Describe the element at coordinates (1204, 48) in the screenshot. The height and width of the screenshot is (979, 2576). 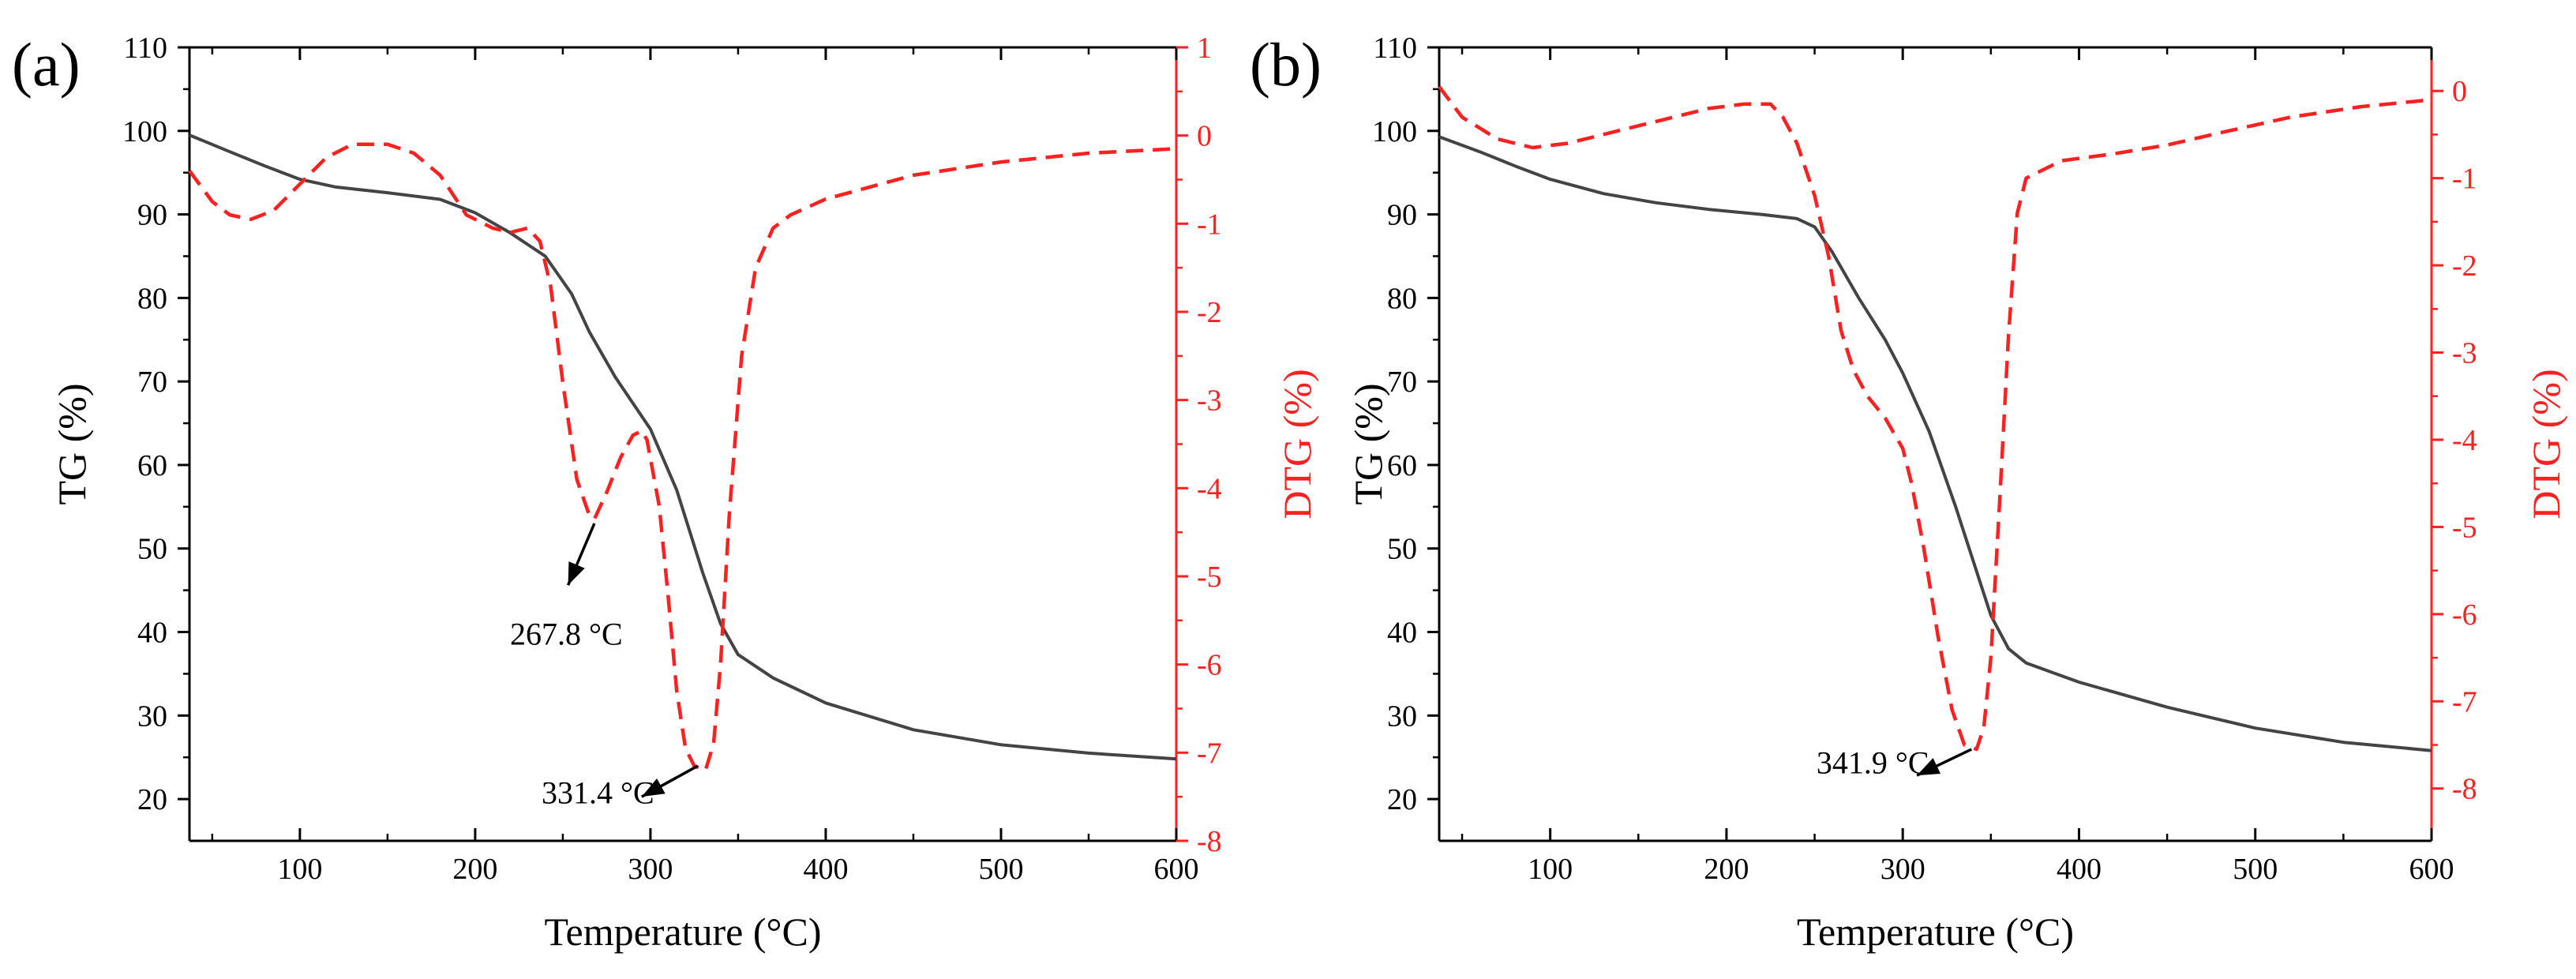
I see `y-right-tick-label: 1` at that location.